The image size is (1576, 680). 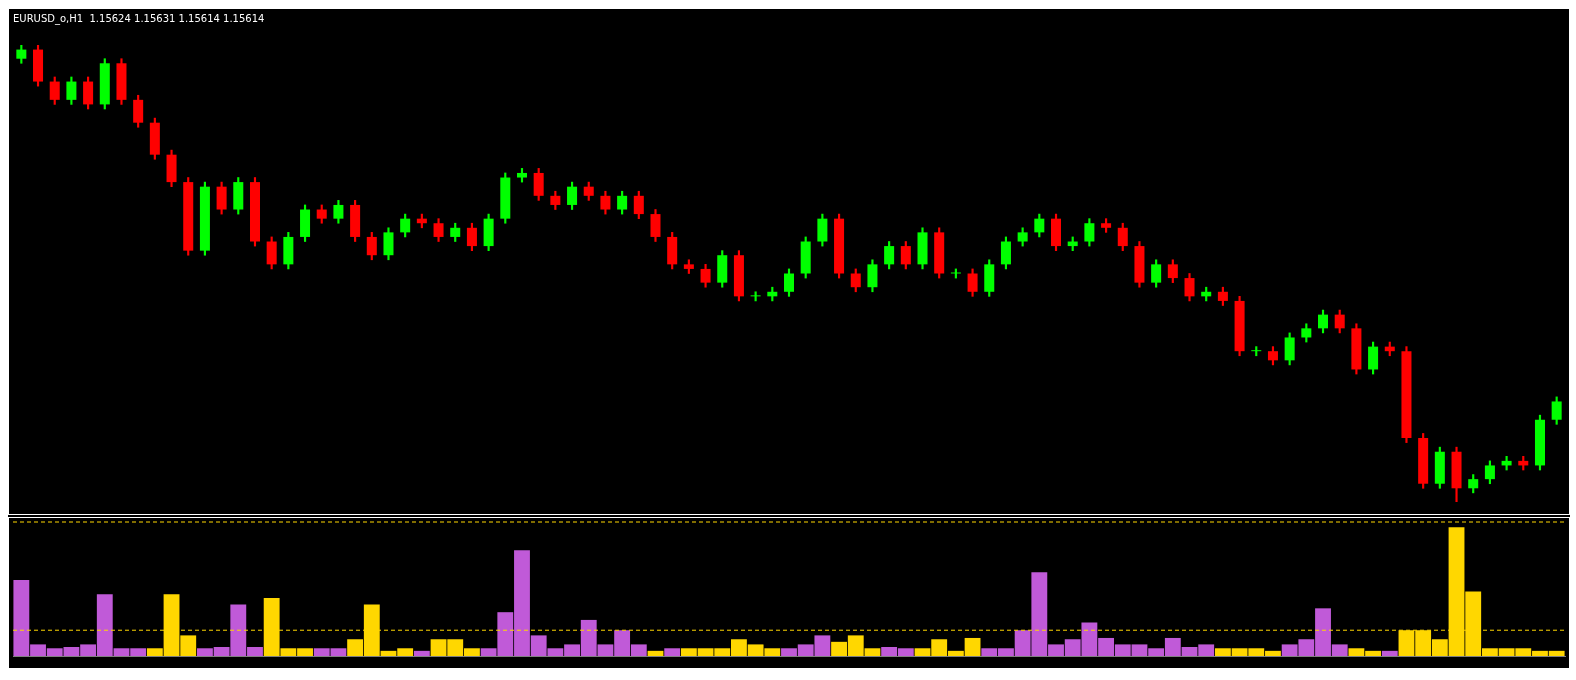 I want to click on chart-title: EURUSD_o,H1 1.15624 1.15631 1.15614 1.15614, so click(x=139, y=18).